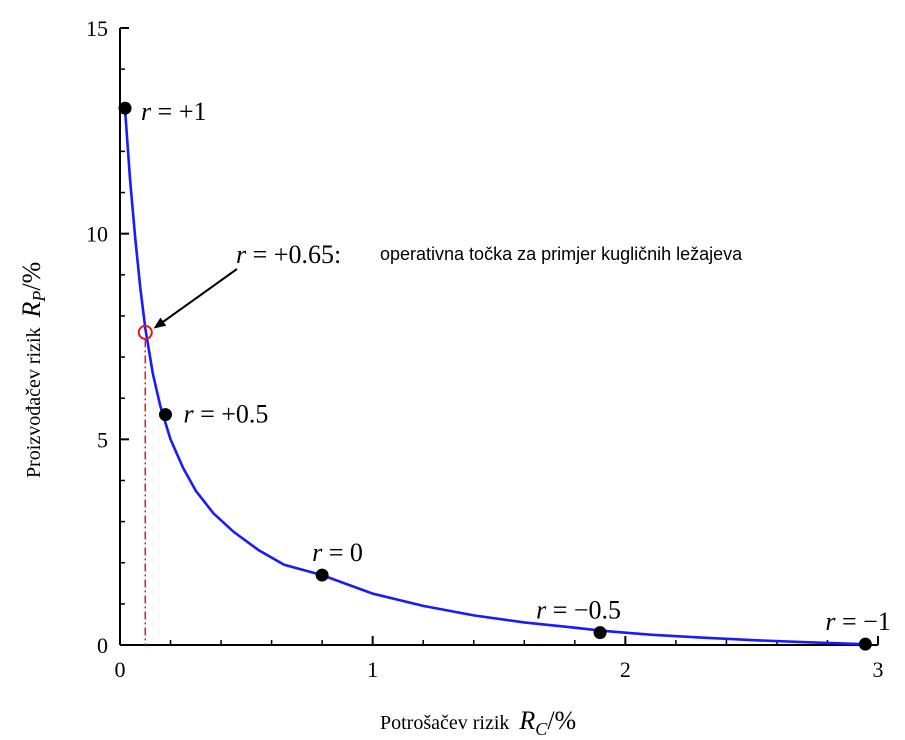 The width and height of the screenshot is (905, 740). Describe the element at coordinates (34, 403) in the screenshot. I see `y-axis-label: Proizvođačev rizik` at that location.